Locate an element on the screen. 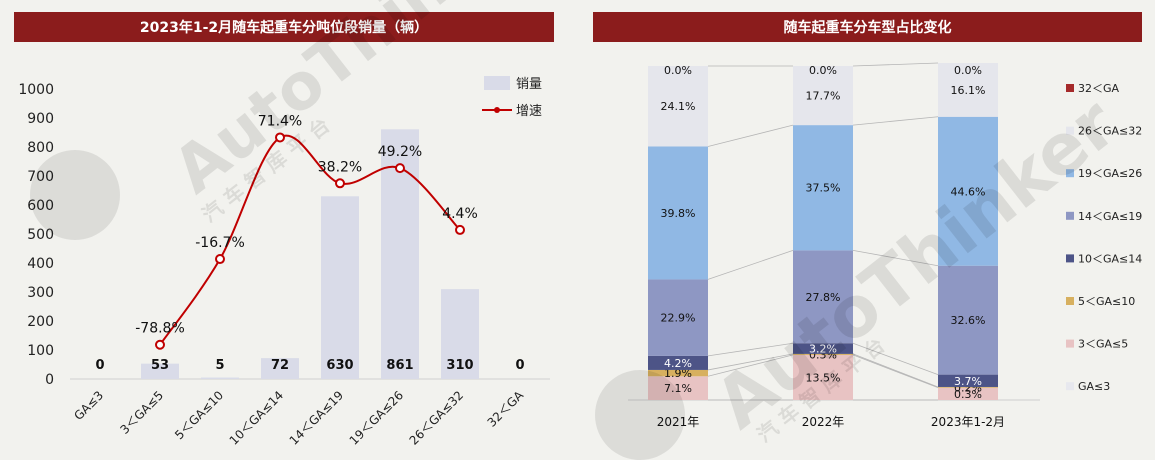 This screenshot has width=1155, height=460. stack-value-label: 39.8% is located at coordinates (678, 213).